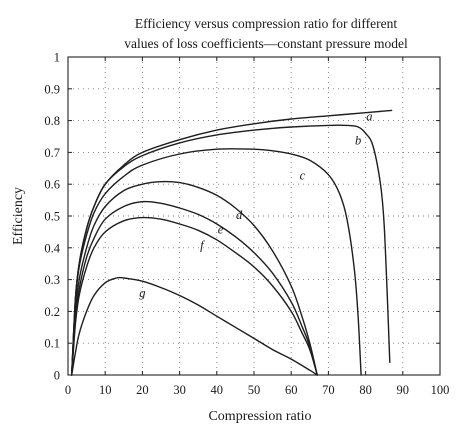 The width and height of the screenshot is (474, 445). Describe the element at coordinates (221, 229) in the screenshot. I see `curve-label-e: e` at that location.